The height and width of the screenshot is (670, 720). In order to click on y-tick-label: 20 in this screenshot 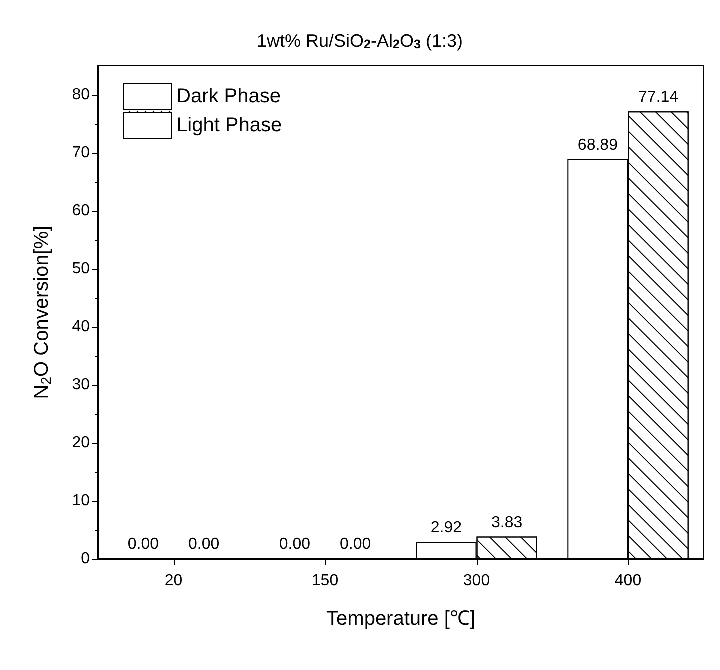, I will do `click(81, 443)`.